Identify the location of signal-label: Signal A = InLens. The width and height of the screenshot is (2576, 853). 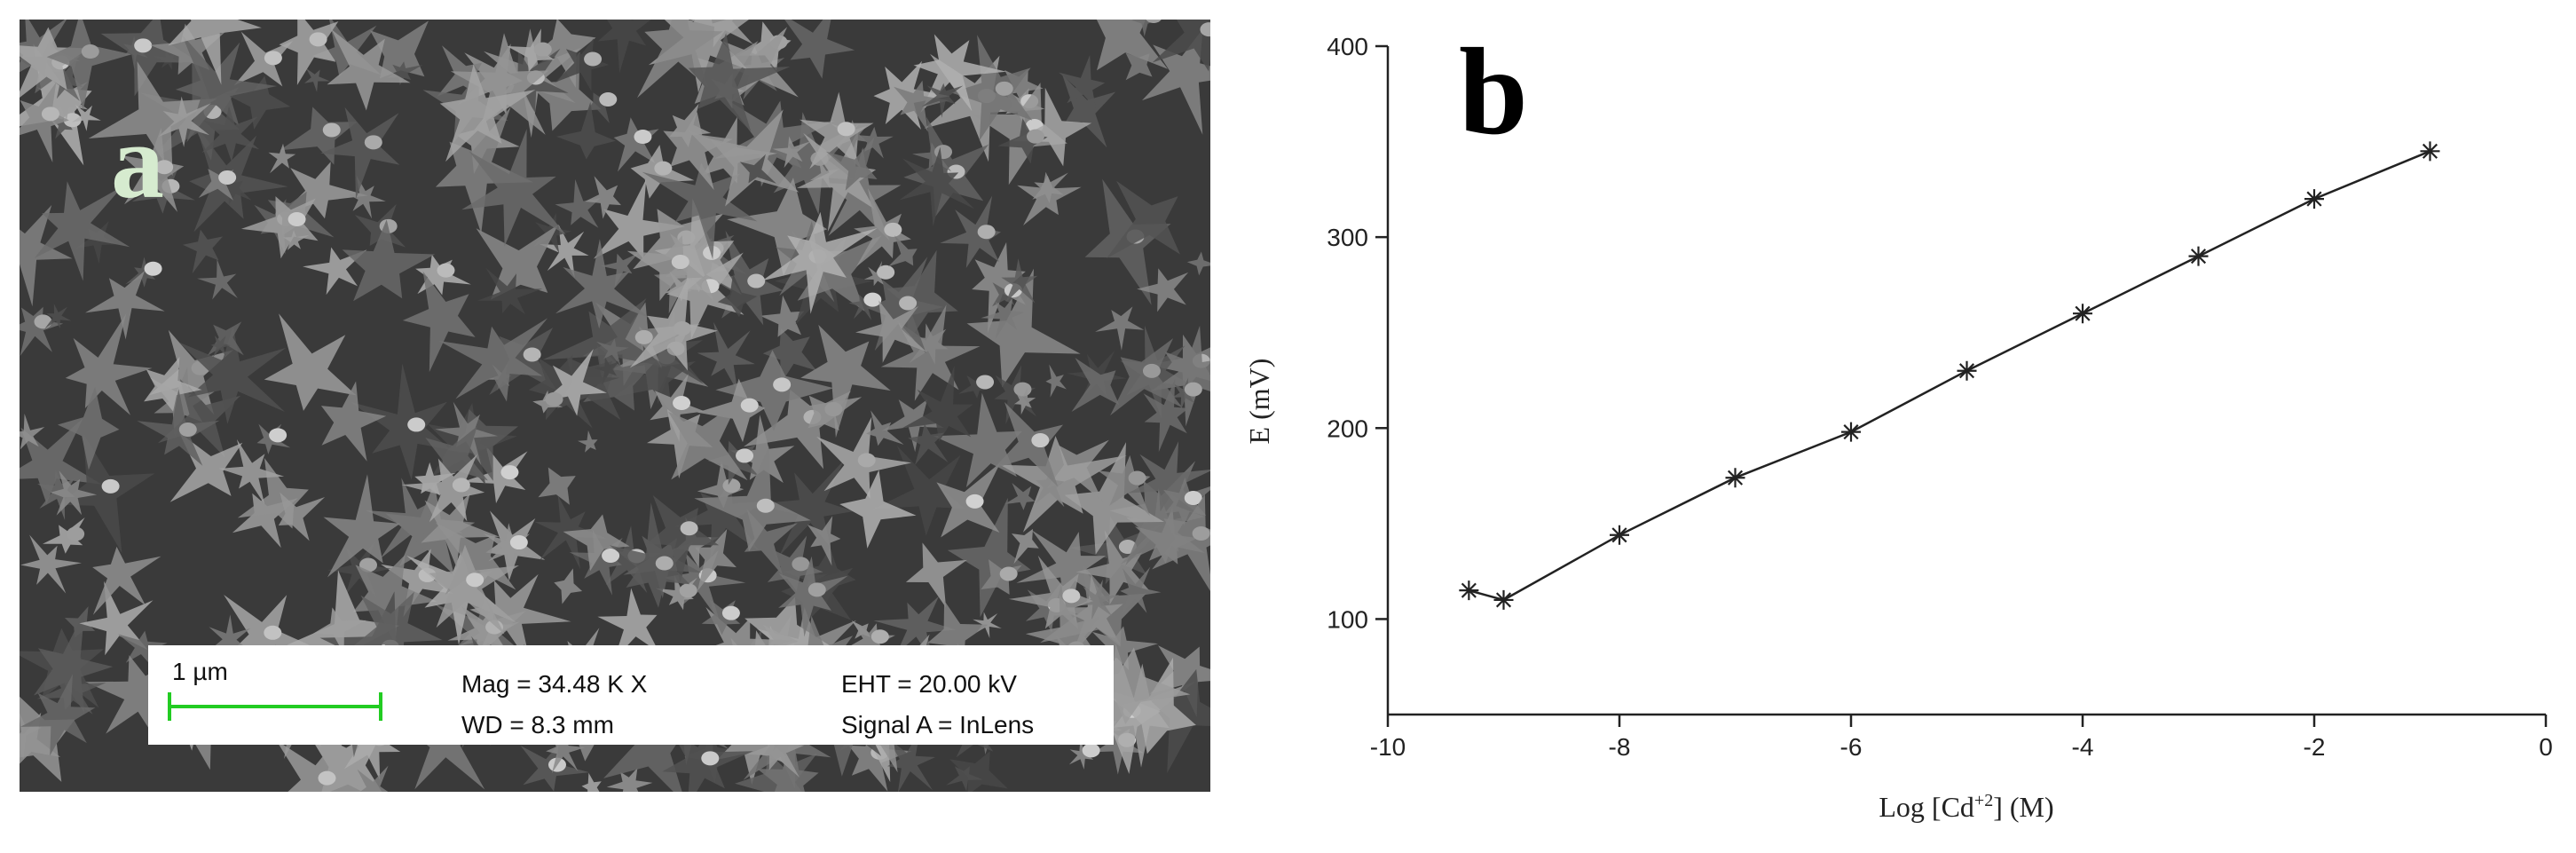
(937, 724).